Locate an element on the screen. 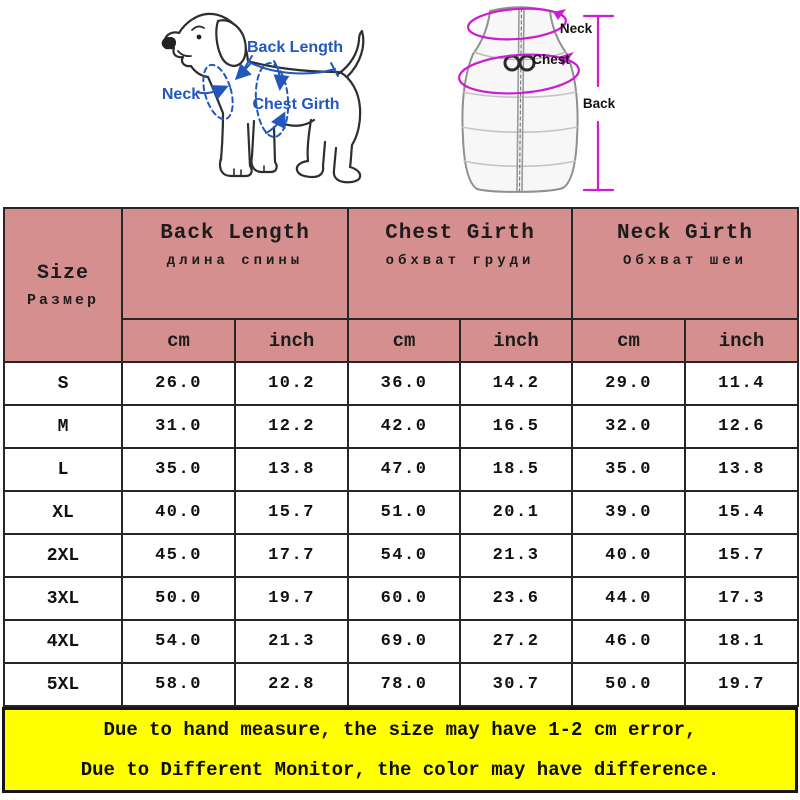  size-cell: S is located at coordinates (63, 383).